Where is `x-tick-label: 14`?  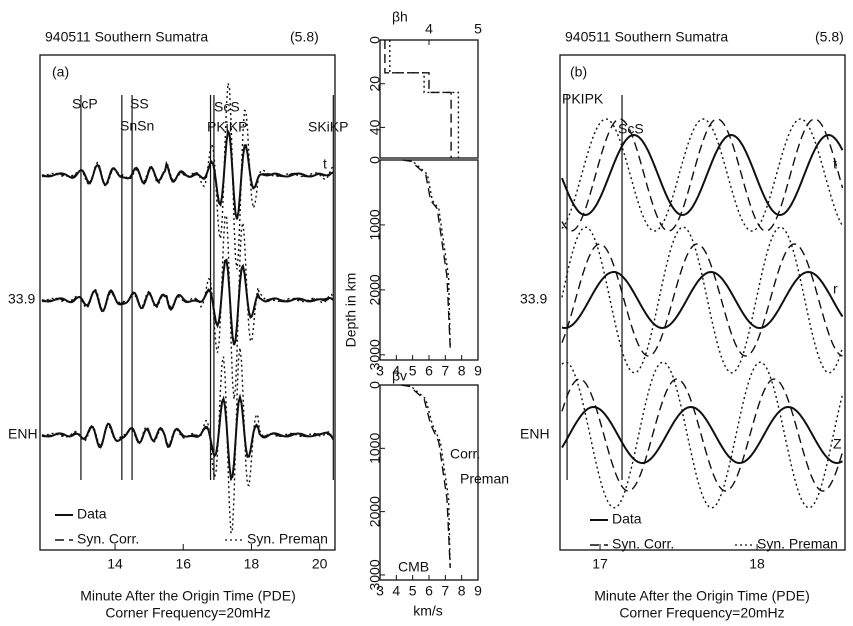
x-tick-label: 14 is located at coordinates (115, 564).